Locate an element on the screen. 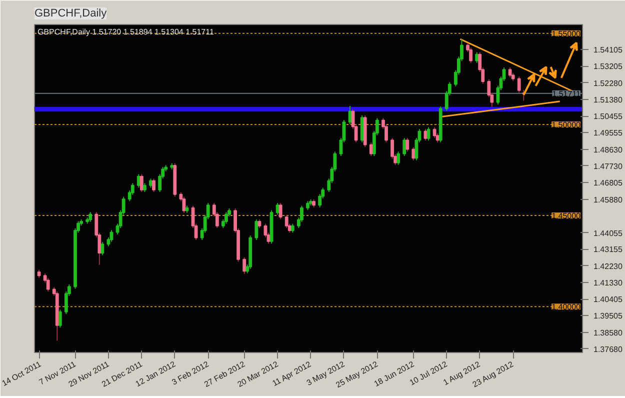 Image resolution: width=625 pixels, height=398 pixels. y-tick-label: 1.41330 is located at coordinates (608, 283).